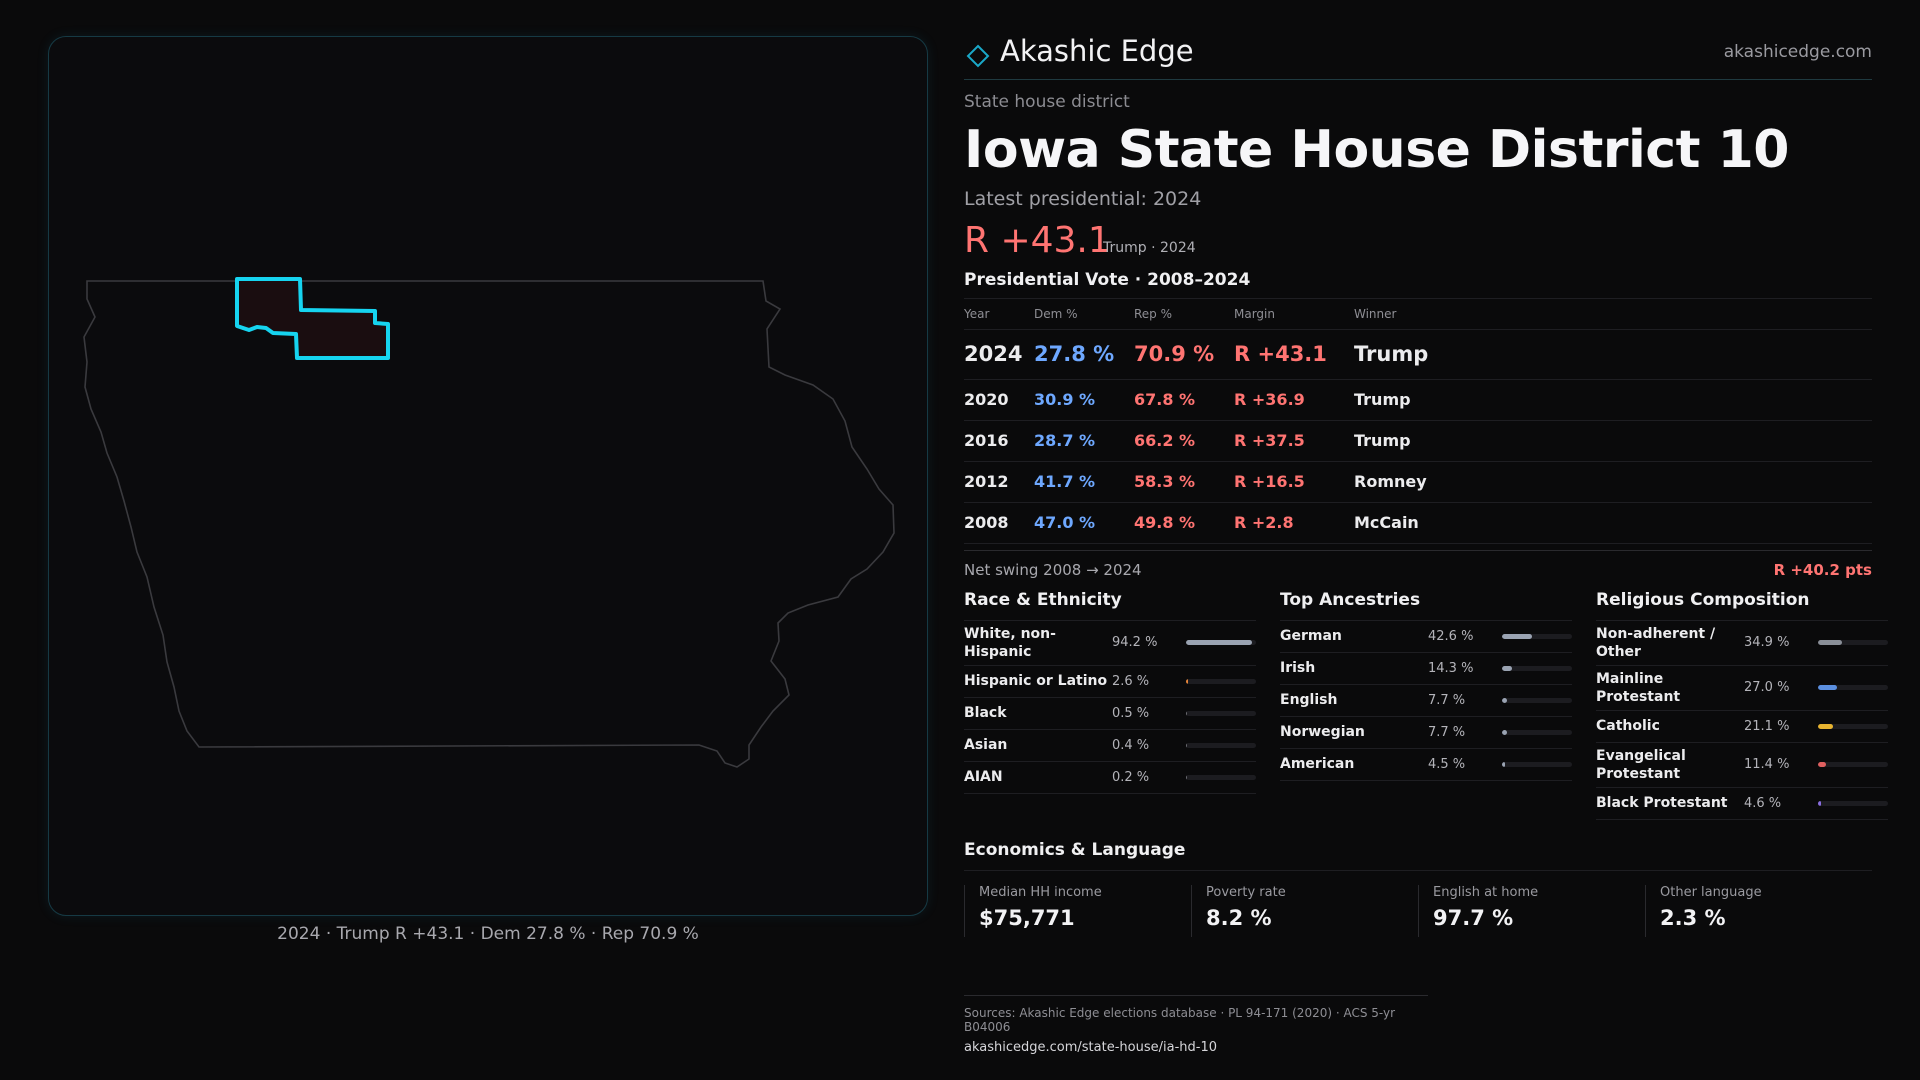 The width and height of the screenshot is (1920, 1080). Describe the element at coordinates (1184, 523) in the screenshot. I see `row-rep: 49.8 %` at that location.